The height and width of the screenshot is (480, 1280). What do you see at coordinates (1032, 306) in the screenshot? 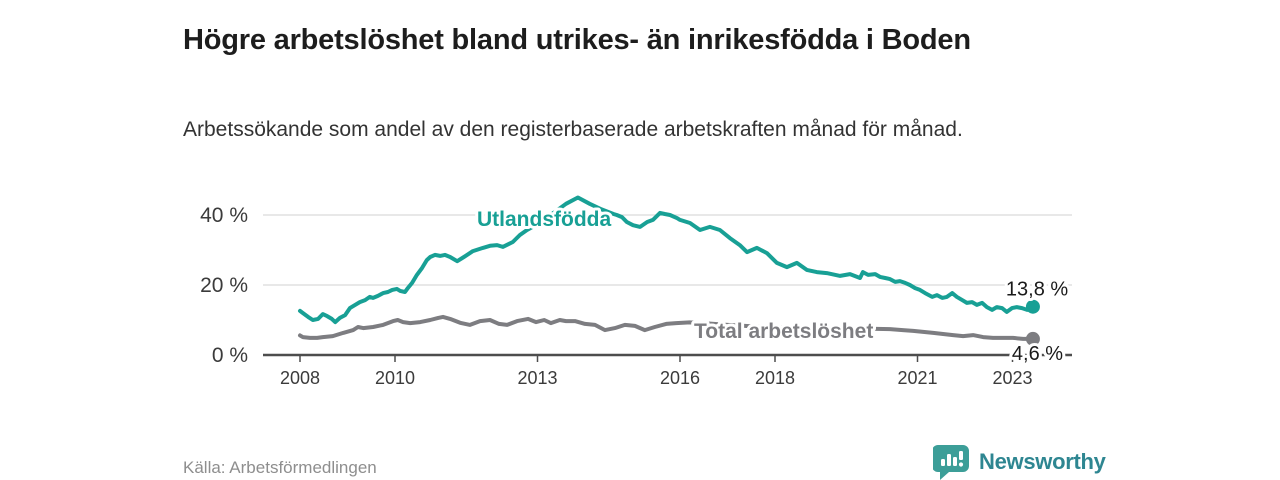
I see `series-end-dot-utlandsfodda` at bounding box center [1032, 306].